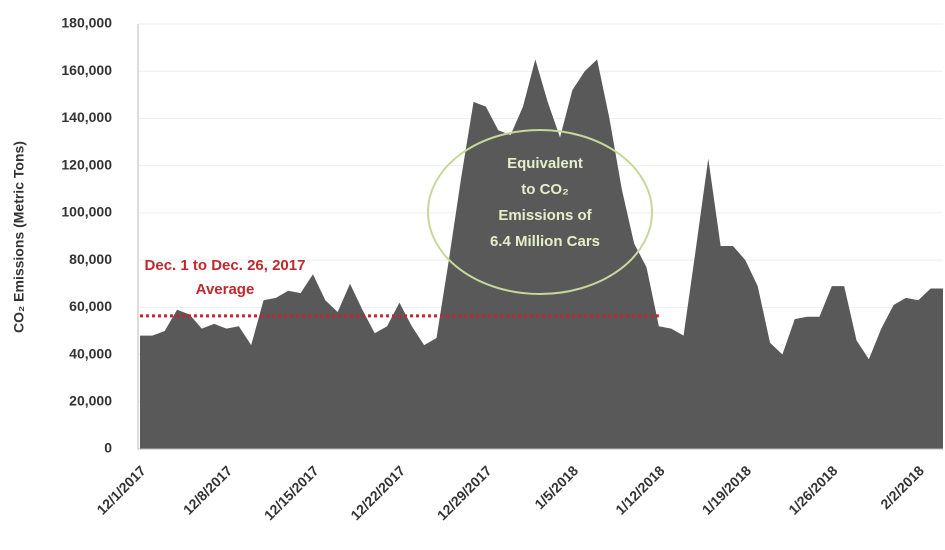 The image size is (945, 550). Describe the element at coordinates (377, 492) in the screenshot. I see `x-tick-label: 12/22/2017` at that location.